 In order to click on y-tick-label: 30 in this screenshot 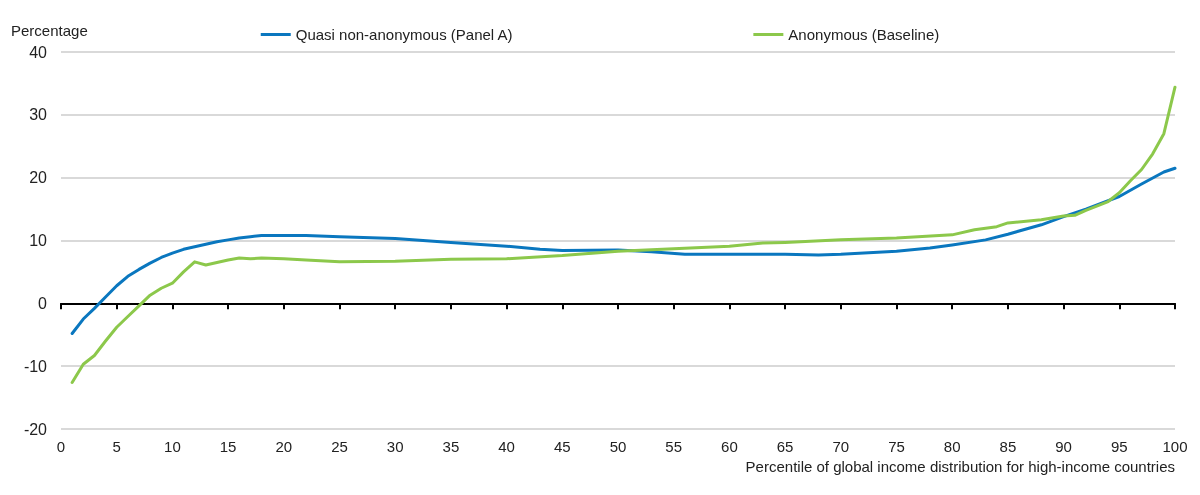, I will do `click(38, 115)`.